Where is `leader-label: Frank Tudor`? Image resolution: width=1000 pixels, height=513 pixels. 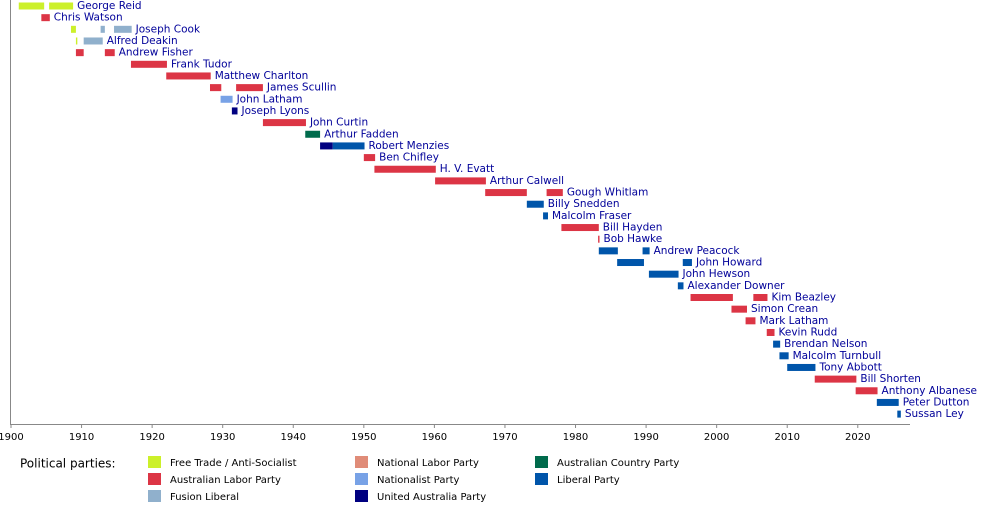 leader-label: Frank Tudor is located at coordinates (202, 64).